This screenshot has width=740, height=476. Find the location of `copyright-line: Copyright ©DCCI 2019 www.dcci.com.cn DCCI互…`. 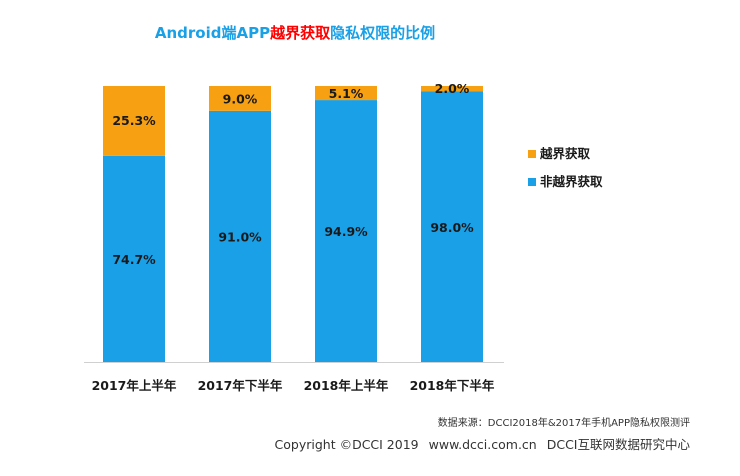

copyright-line: Copyright ©DCCI 2019 www.dcci.com.cn DCCI互… is located at coordinates (345, 443).